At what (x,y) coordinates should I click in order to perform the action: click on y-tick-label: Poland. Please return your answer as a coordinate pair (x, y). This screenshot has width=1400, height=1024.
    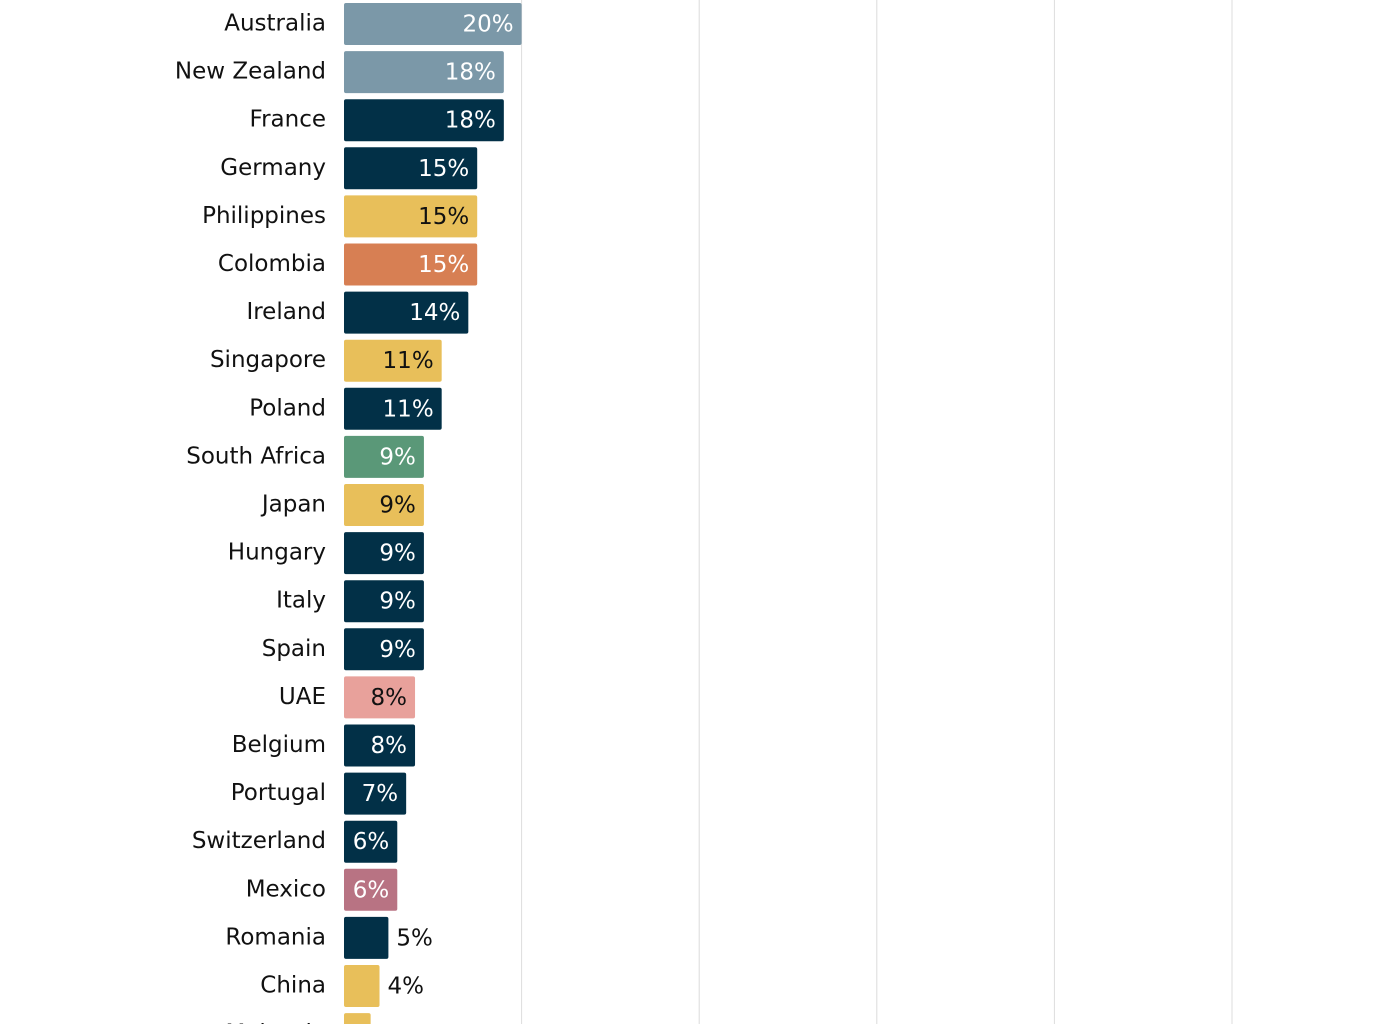
    Looking at the image, I should click on (287, 408).